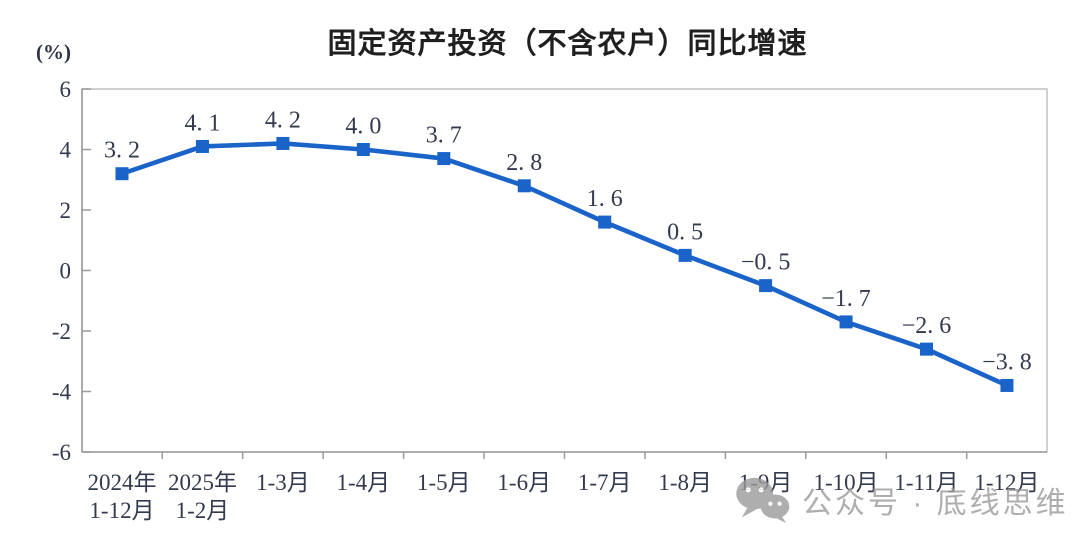  Describe the element at coordinates (202, 482) in the screenshot. I see `x-axis-label: 2025年` at that location.